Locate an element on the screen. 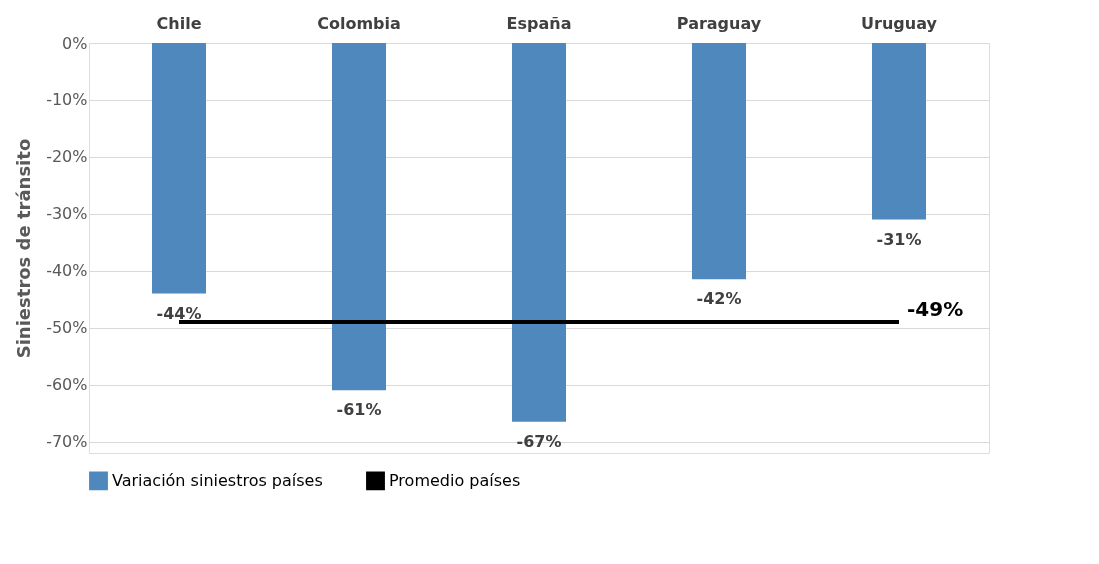 The image size is (1099, 564). data-label: -42% is located at coordinates (719, 299).